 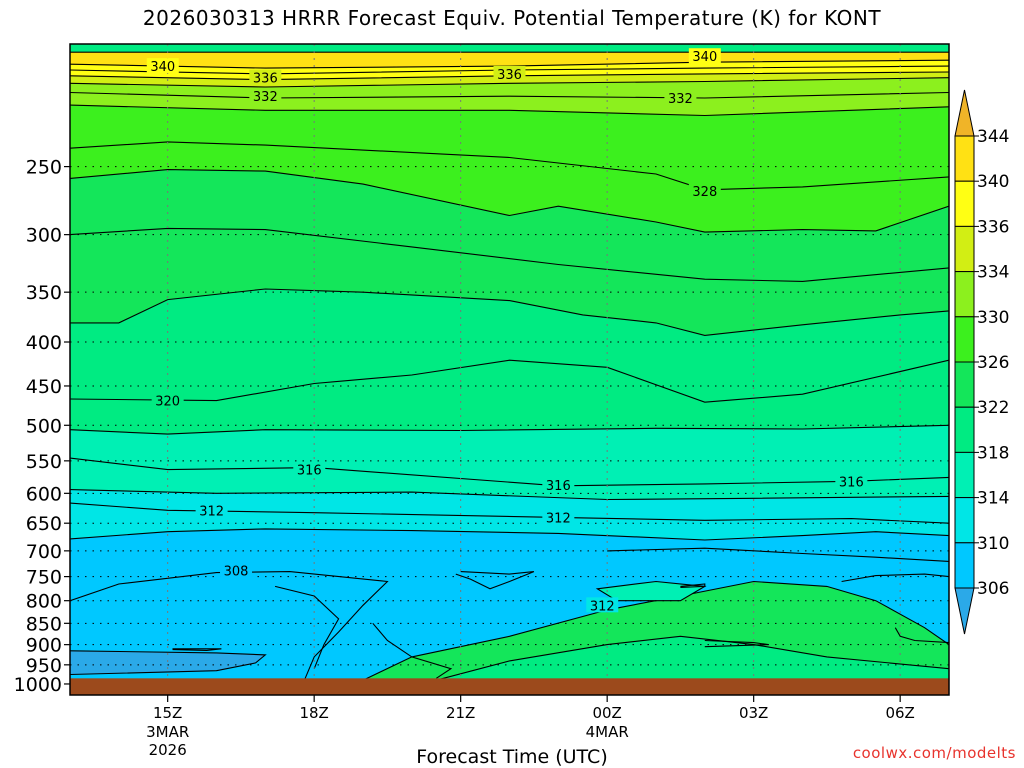 I want to click on colorbar-label: 340, so click(x=993, y=182).